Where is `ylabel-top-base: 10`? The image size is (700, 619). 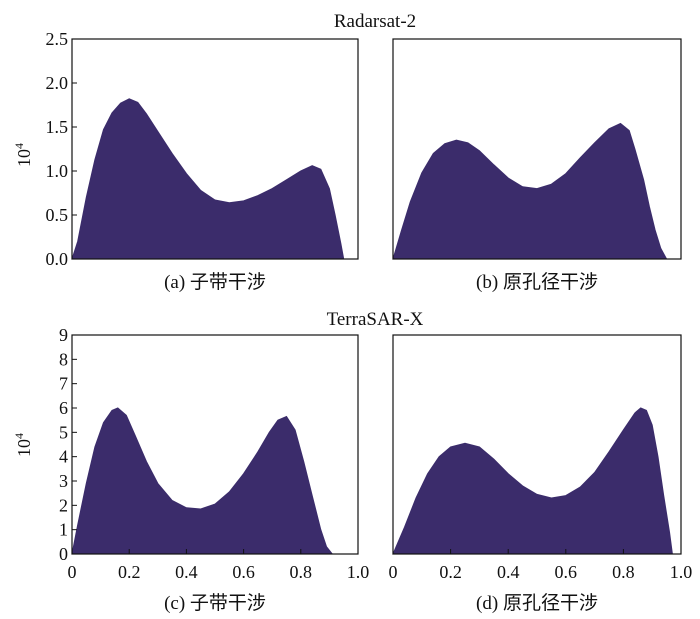 ylabel-top-base: 10 is located at coordinates (24, 158).